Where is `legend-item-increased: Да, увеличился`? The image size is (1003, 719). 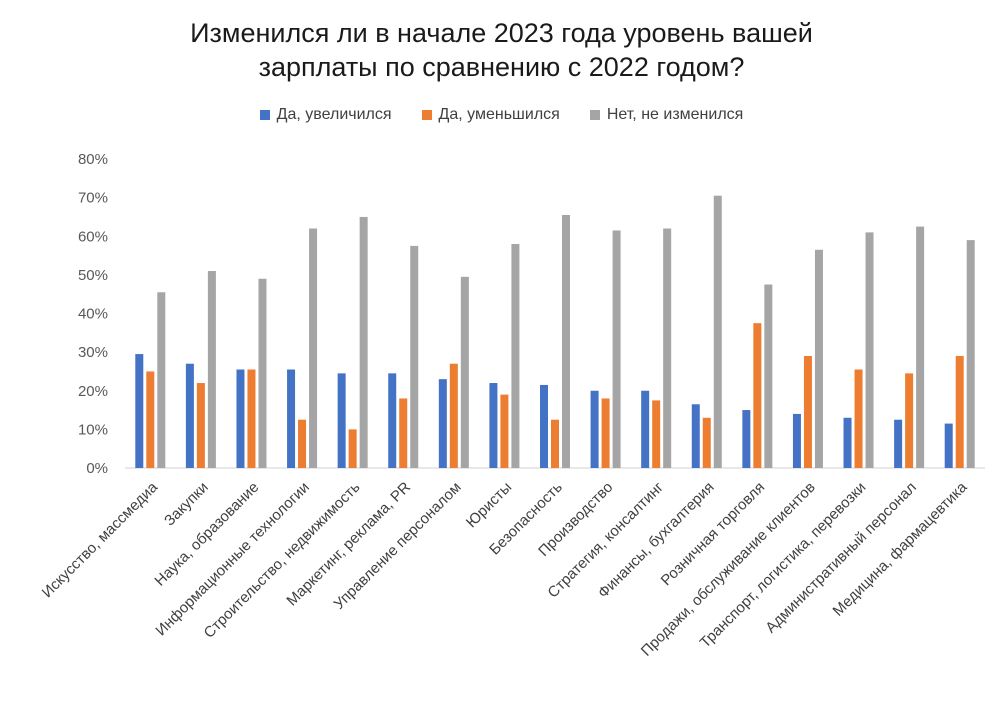
legend-item-increased: Да, увеличился is located at coordinates (325, 115).